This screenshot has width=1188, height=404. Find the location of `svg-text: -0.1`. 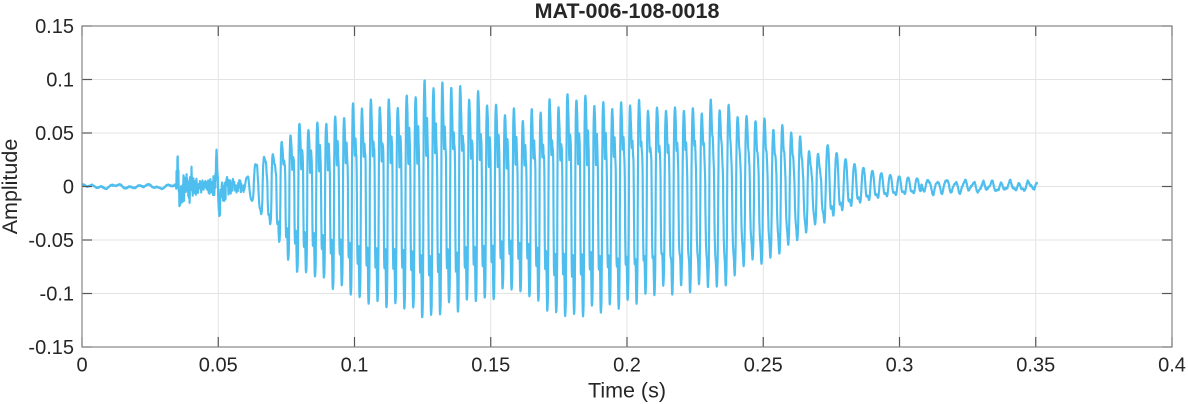

svg-text: -0.1 is located at coordinates (57, 295).